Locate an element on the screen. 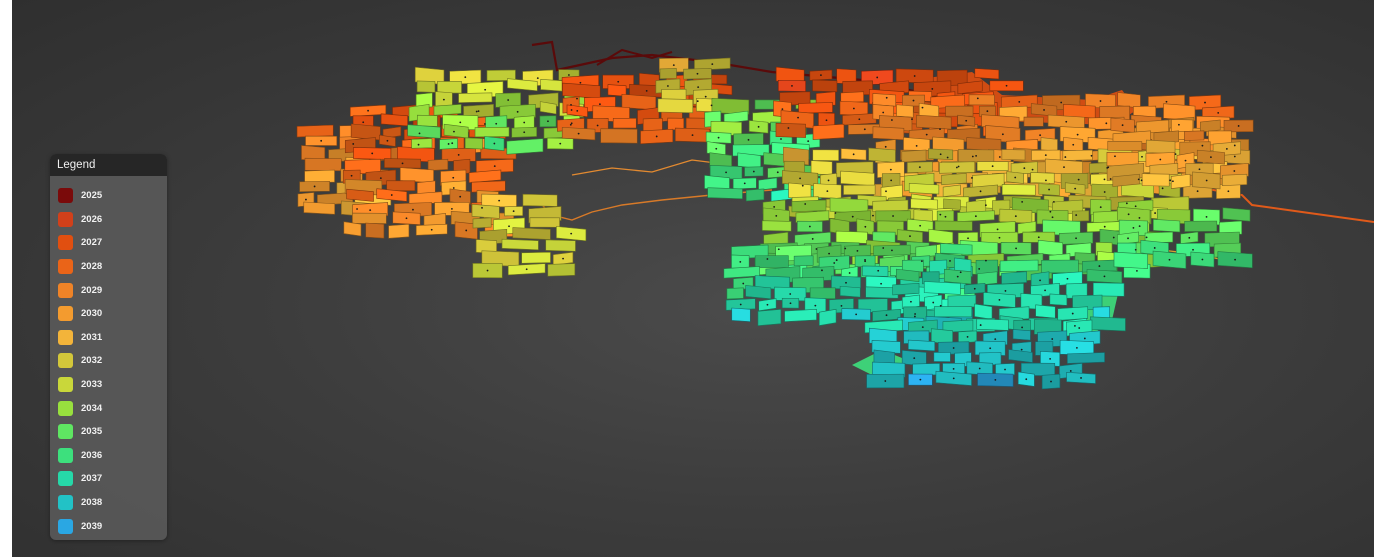  legend-label: 2037 is located at coordinates (92, 479).